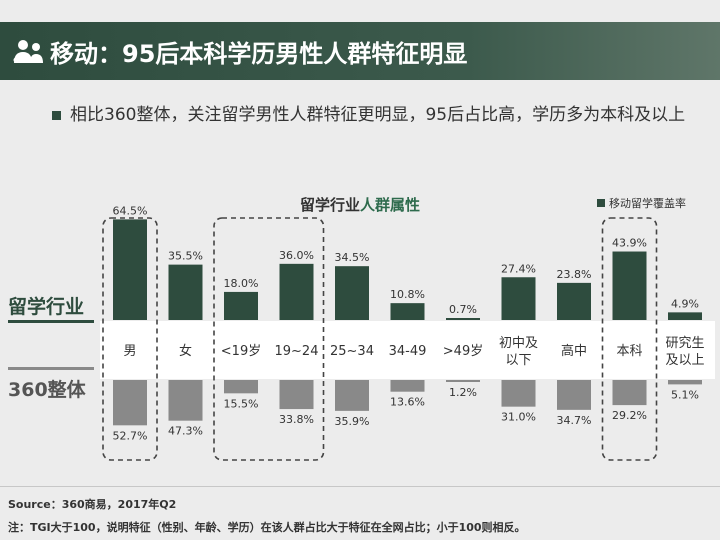  Describe the element at coordinates (352, 351) in the screenshot. I see `category-label-4: 25~34` at that location.